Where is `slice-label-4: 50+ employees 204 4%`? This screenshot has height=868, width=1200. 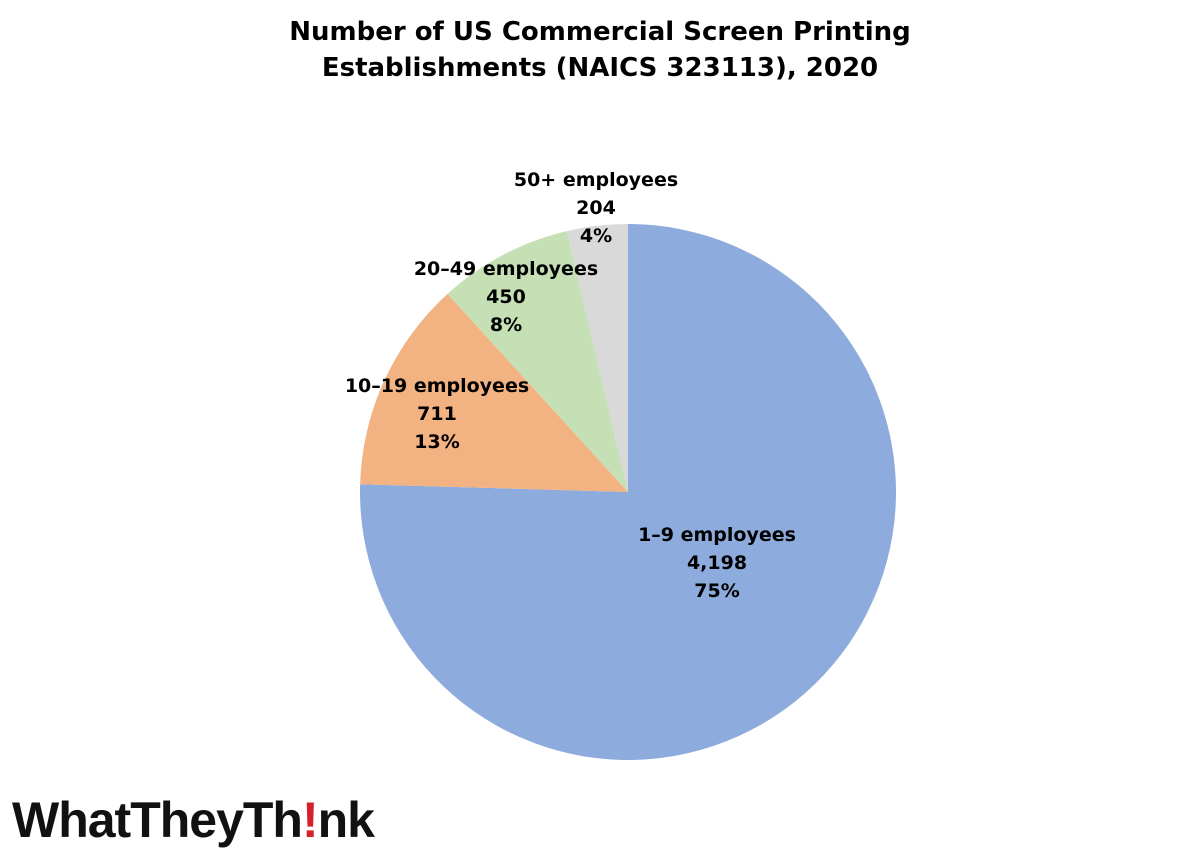
slice-label-4: 50+ employees 204 4% is located at coordinates (596, 208).